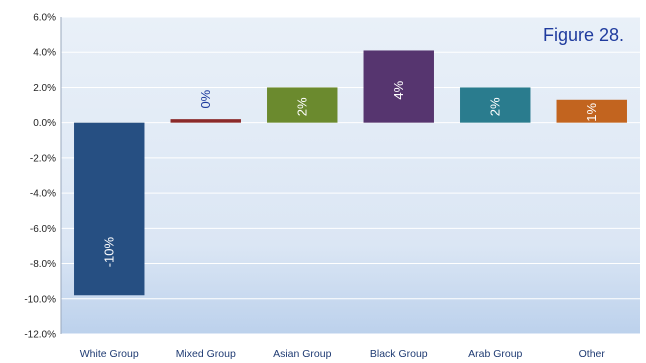 This screenshot has height=363, width=646. What do you see at coordinates (206, 354) in the screenshot?
I see `x-tick-label: Mixed Group` at bounding box center [206, 354].